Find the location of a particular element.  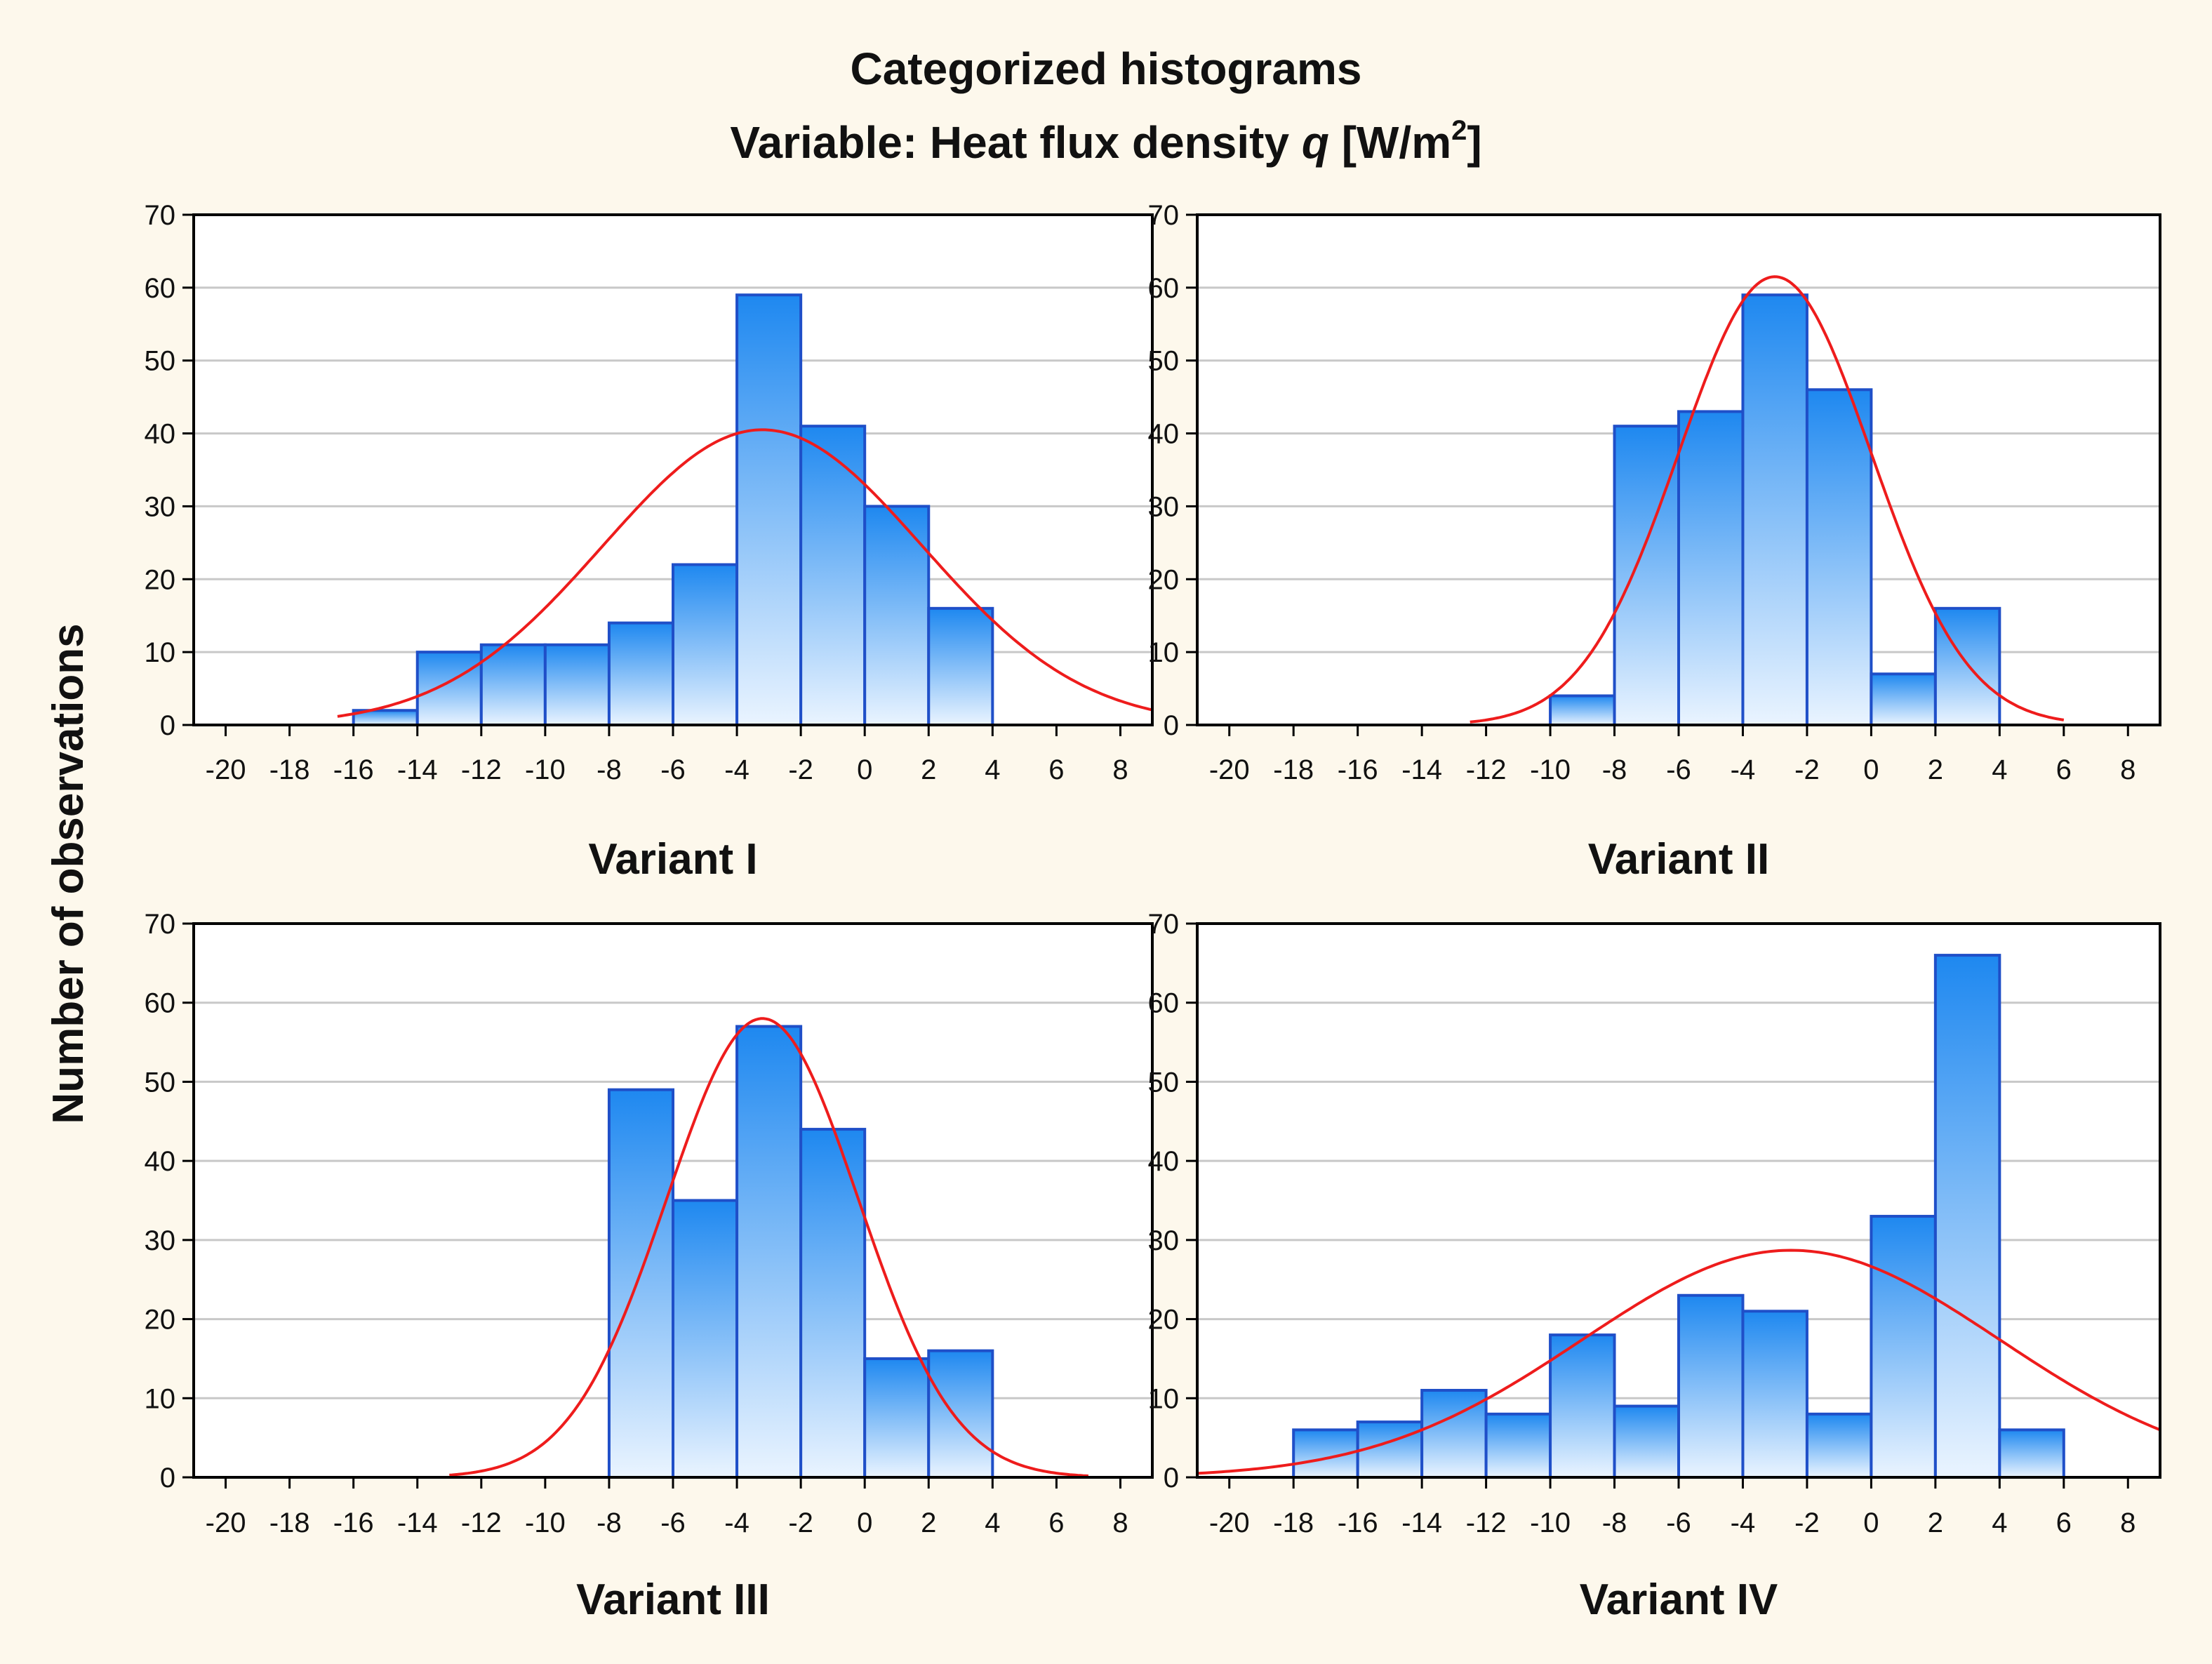

y-tick-label: 50 is located at coordinates (1164, 361).